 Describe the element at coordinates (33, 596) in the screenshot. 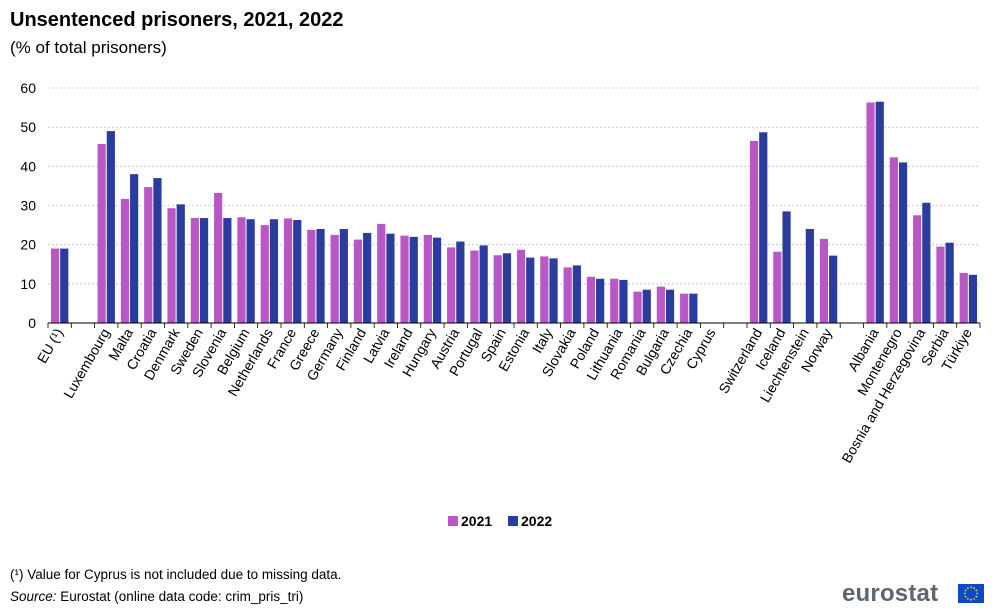

I see `source-label: Source:` at that location.